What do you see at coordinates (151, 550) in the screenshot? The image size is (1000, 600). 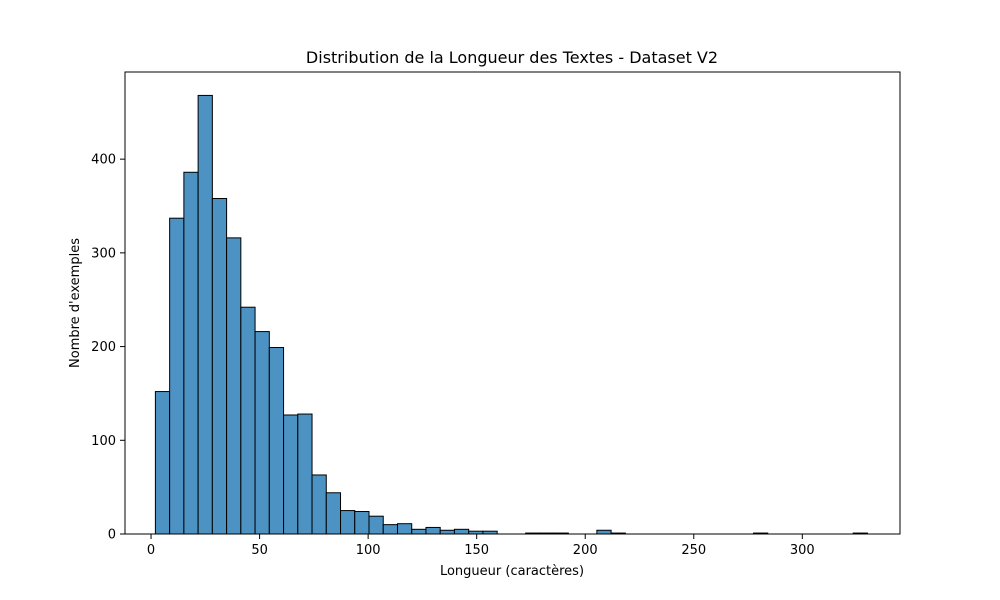 I see `x-tick-label: 0` at bounding box center [151, 550].